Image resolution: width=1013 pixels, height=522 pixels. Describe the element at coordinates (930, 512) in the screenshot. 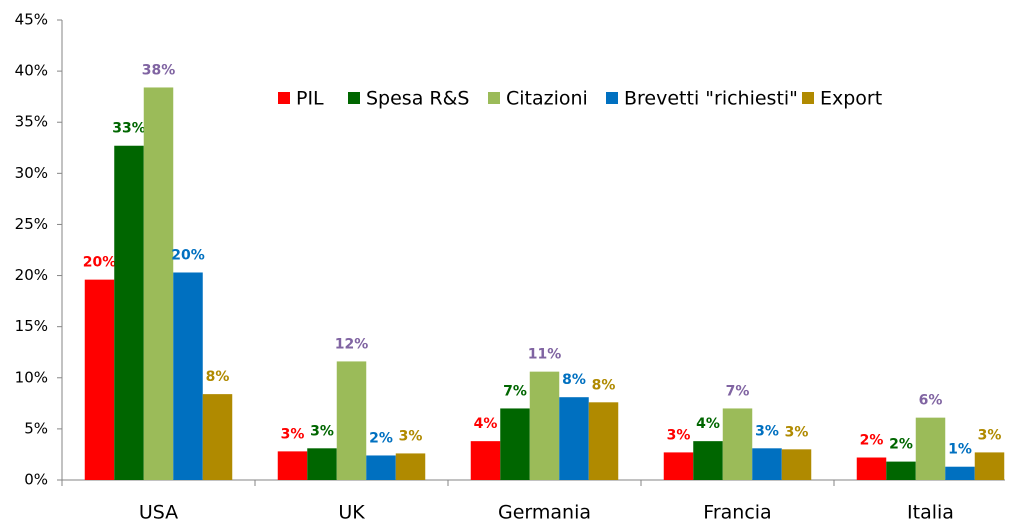

I see `x-tick-label: Italia` at that location.